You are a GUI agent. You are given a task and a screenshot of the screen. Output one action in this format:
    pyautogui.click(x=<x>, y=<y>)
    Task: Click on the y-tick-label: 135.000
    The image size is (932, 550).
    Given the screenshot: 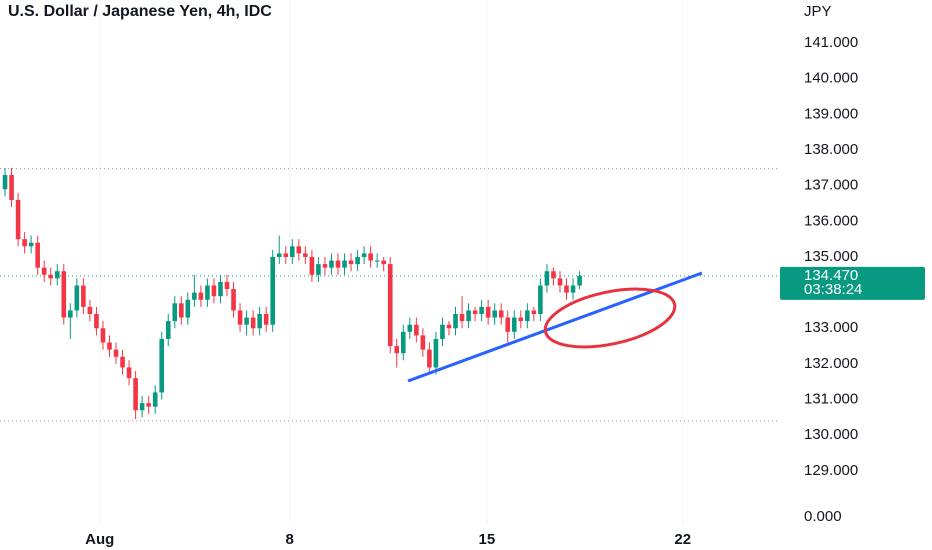 What is the action you would take?
    pyautogui.click(x=831, y=256)
    